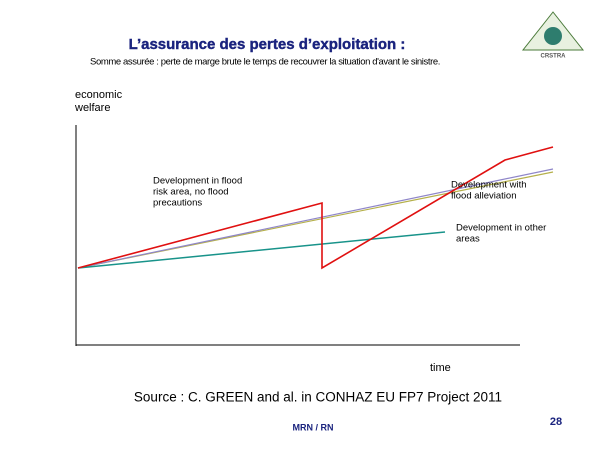 The image size is (600, 450). Describe the element at coordinates (261, 250) in the screenshot. I see `teal-line` at that location.